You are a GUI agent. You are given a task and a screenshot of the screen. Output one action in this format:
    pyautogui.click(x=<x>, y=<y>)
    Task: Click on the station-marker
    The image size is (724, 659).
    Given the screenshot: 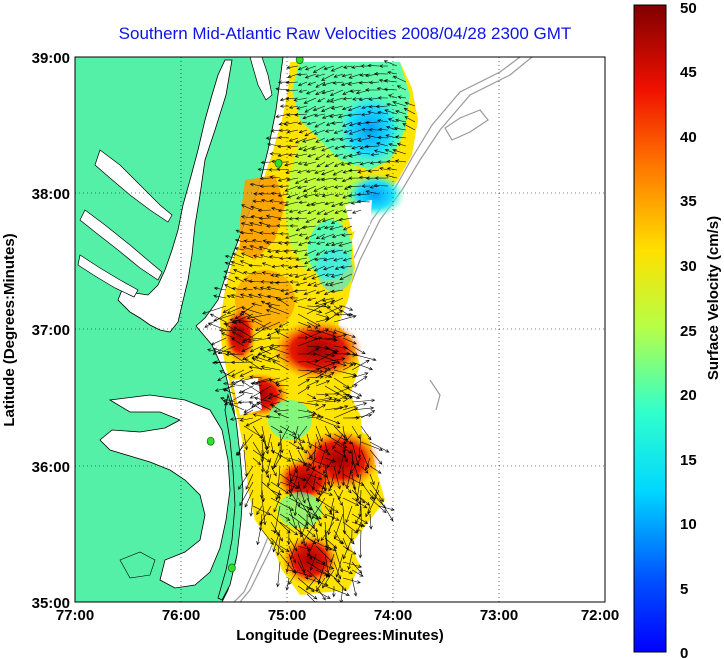 What is the action you would take?
    pyautogui.click(x=210, y=441)
    